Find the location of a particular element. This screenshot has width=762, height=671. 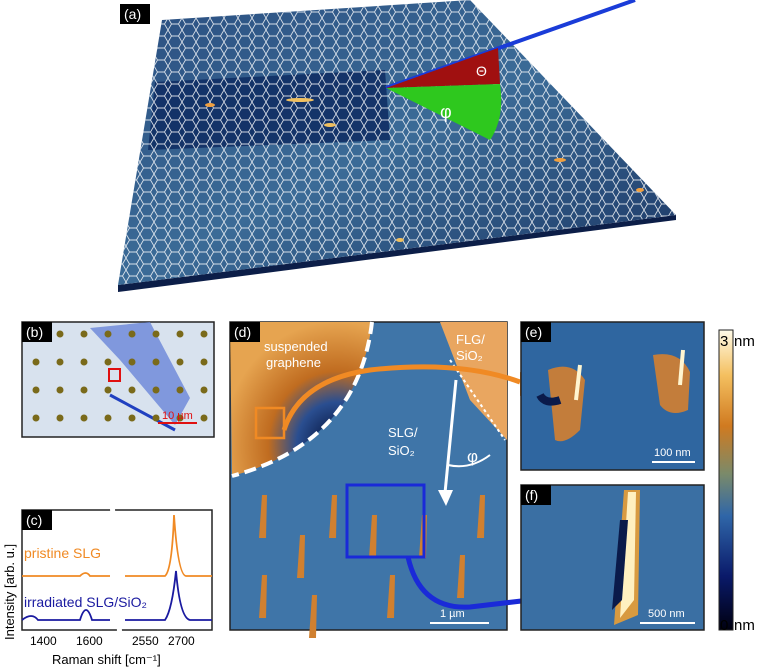

flg-label-2: SiO₂ is located at coordinates (469, 355).